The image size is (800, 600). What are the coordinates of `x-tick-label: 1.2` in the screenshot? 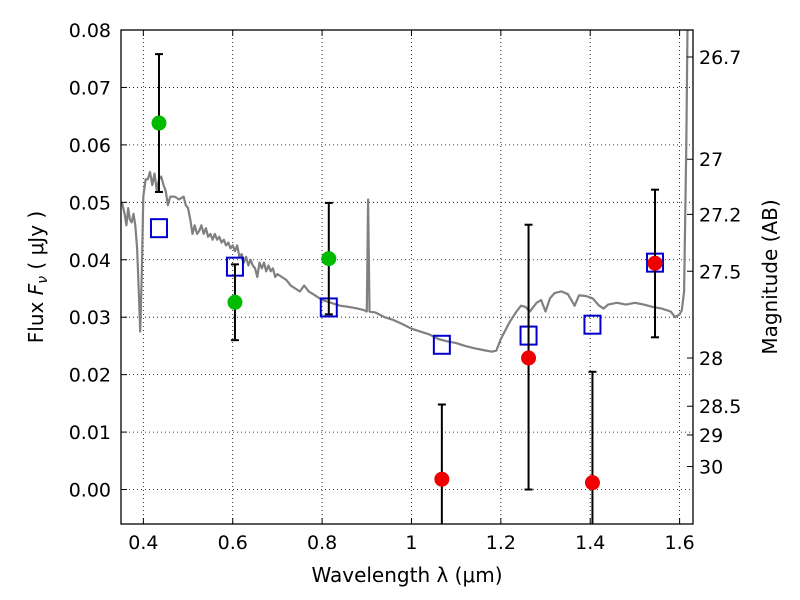 It's located at (501, 543).